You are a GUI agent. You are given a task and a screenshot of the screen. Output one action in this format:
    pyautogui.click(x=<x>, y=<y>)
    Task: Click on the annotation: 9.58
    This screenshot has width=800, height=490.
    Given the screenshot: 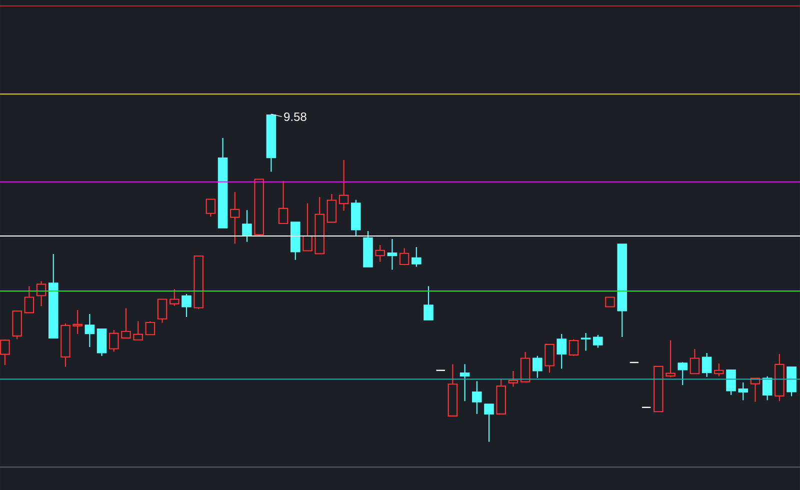 What is the action you would take?
    pyautogui.click(x=295, y=116)
    